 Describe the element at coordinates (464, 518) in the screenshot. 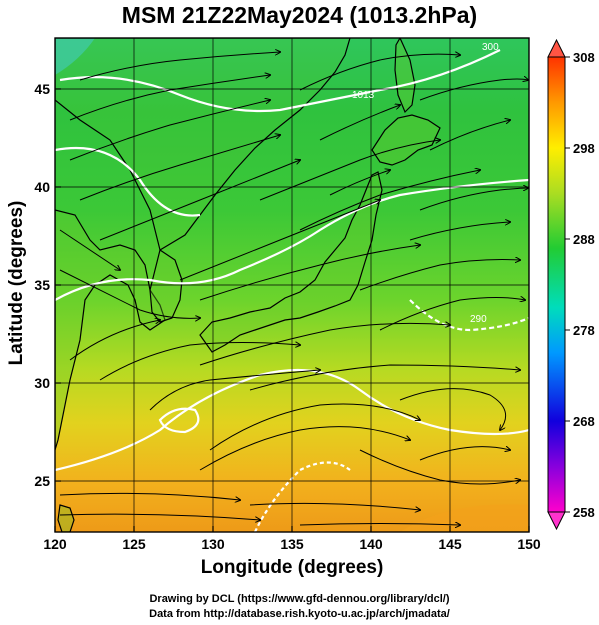

I see `warm-patch` at that location.